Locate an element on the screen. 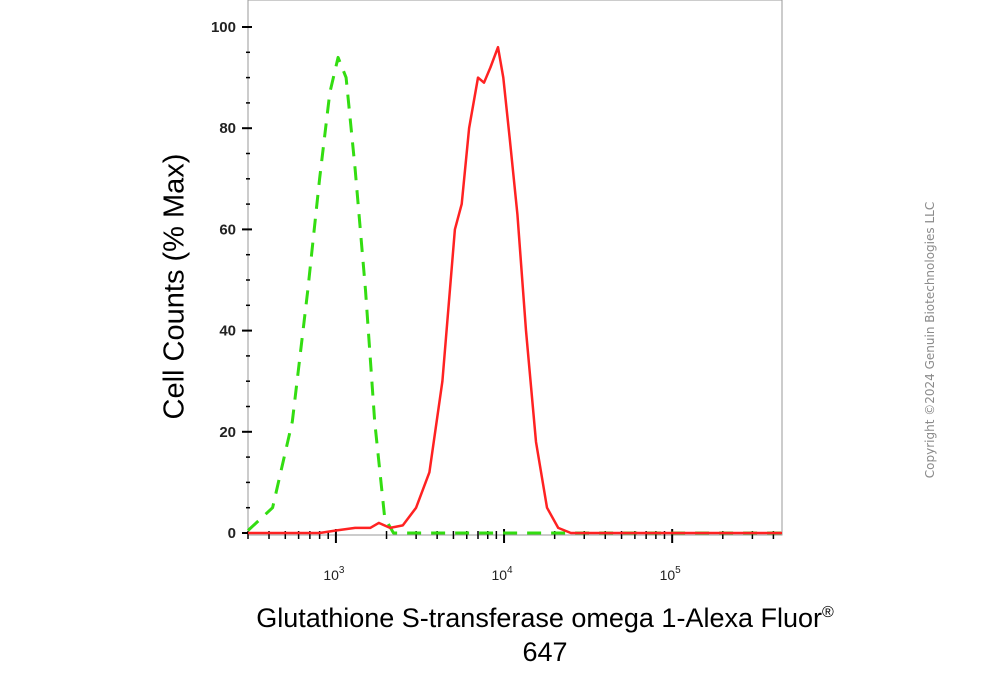  y-axis-label: Cell Counts (% Max) is located at coordinates (174, 286).